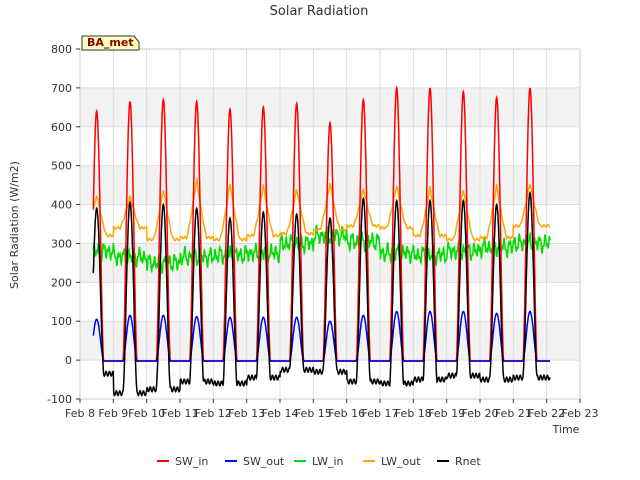 The height and width of the screenshot is (480, 640). Describe the element at coordinates (61, 321) in the screenshot. I see `y-tick-label: 100` at that location.